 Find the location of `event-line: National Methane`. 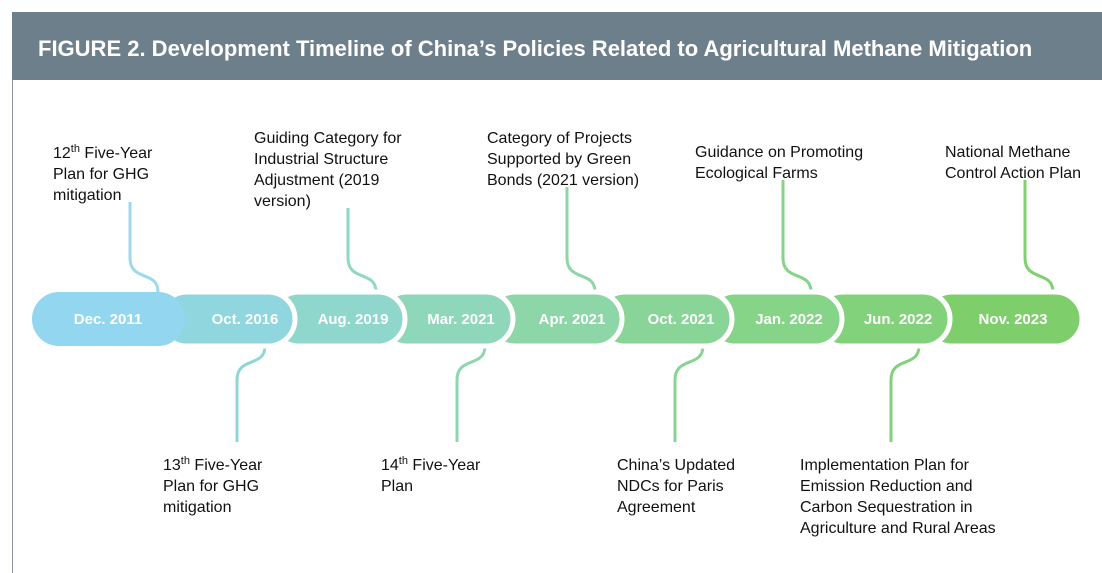

event-line: National Methane is located at coordinates (1008, 152).